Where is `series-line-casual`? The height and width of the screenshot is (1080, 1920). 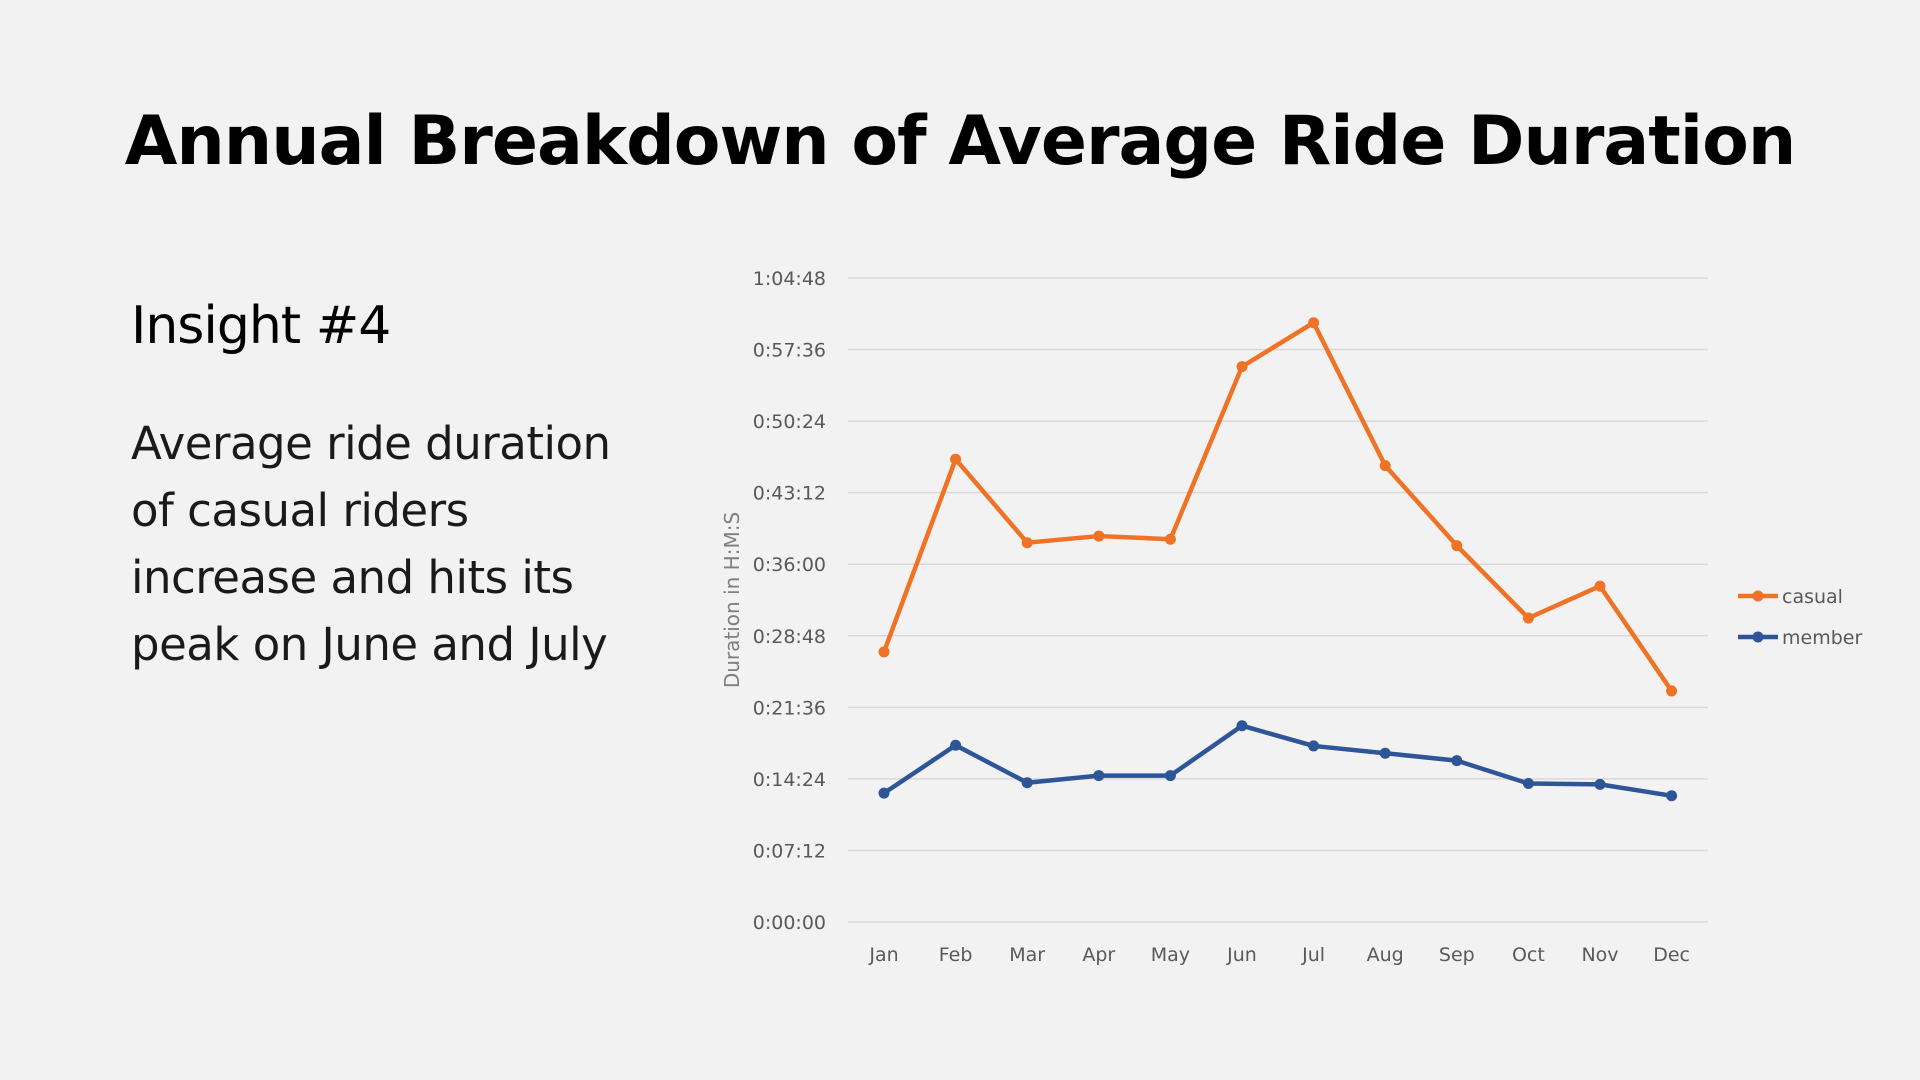 series-line-casual is located at coordinates (1277, 507).